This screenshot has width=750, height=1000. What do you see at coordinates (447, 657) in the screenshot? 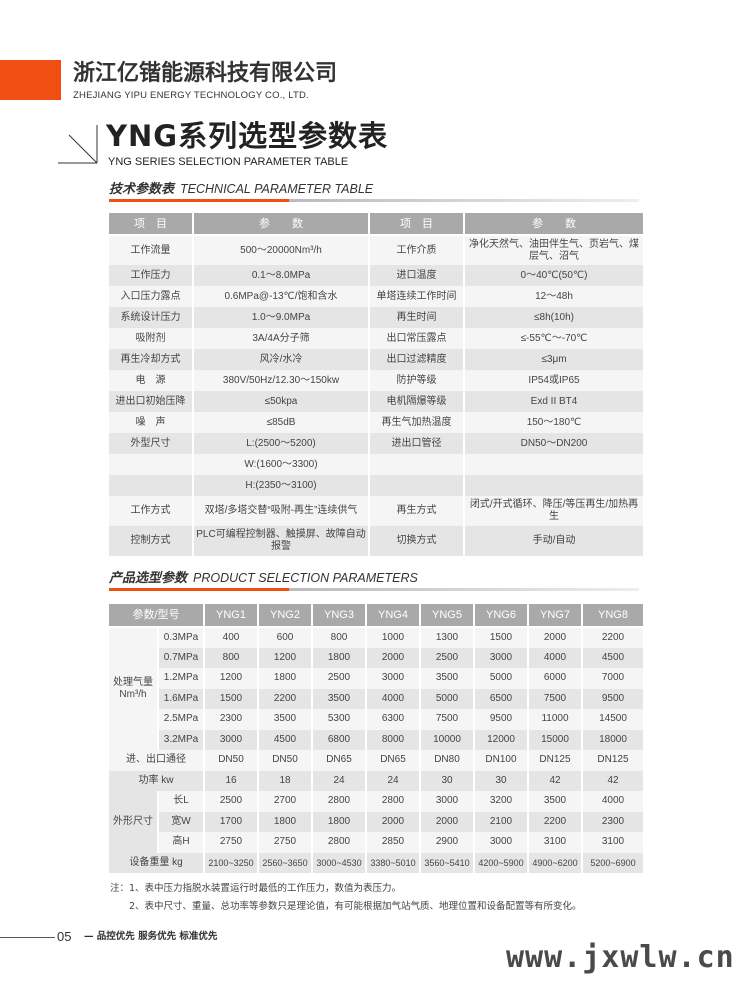
I see `flow-value: 2500` at bounding box center [447, 657].